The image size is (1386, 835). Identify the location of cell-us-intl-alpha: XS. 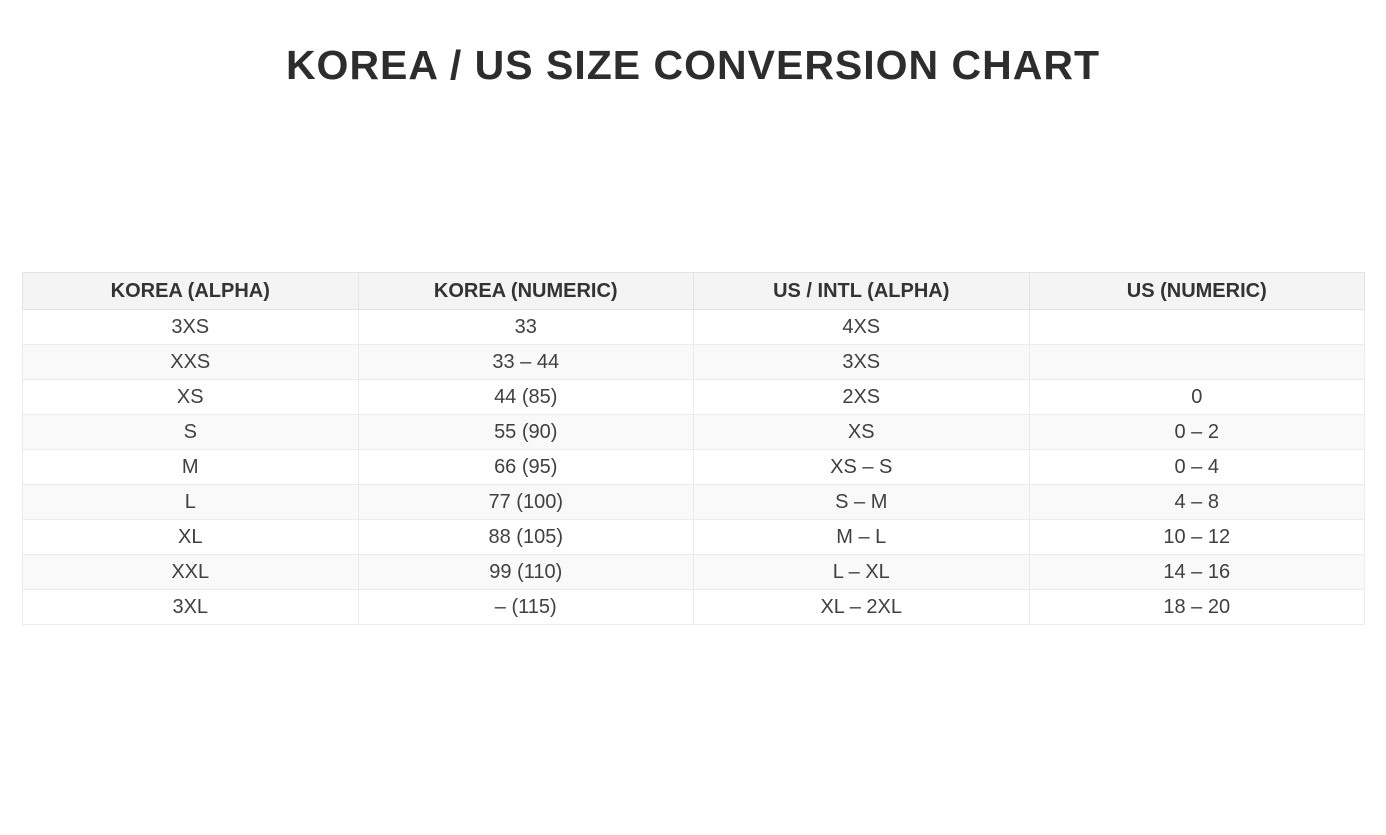
(861, 432).